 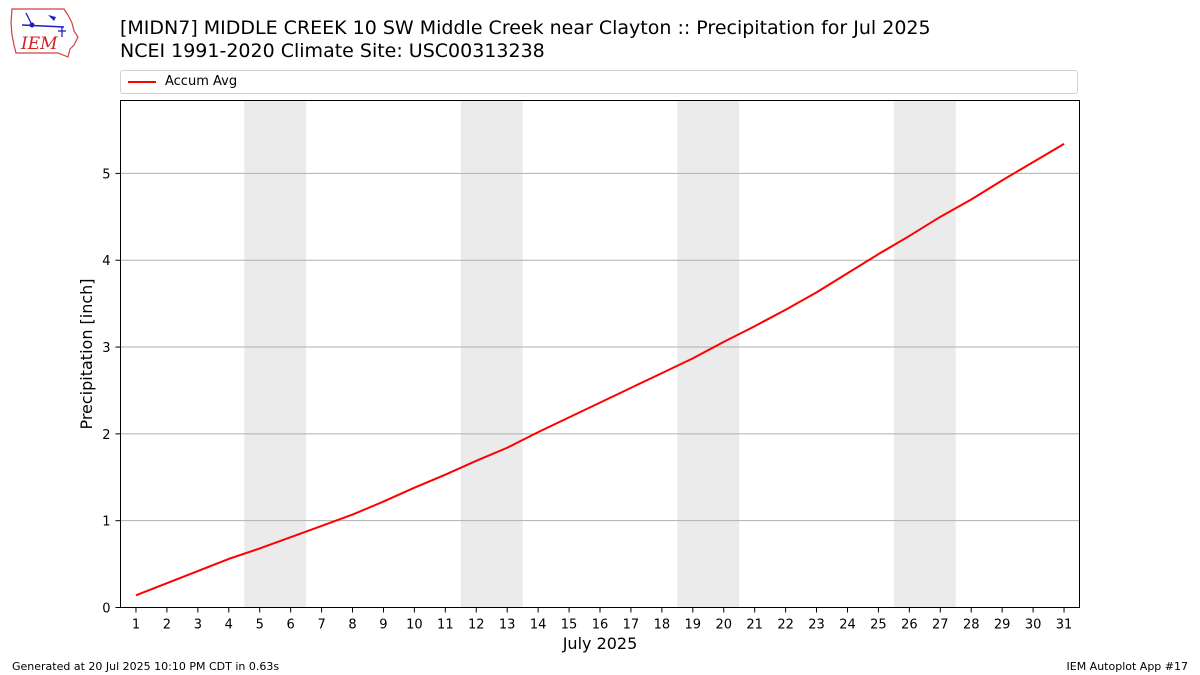 I want to click on iowa-state-outline-icon: IEM, so click(x=44, y=33).